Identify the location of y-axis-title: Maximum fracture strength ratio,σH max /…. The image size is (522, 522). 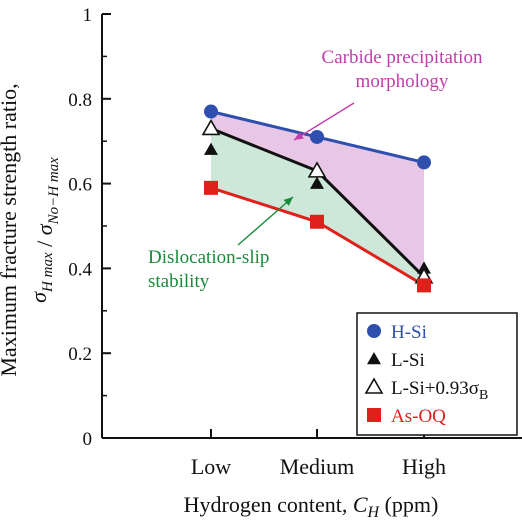
(31, 229).